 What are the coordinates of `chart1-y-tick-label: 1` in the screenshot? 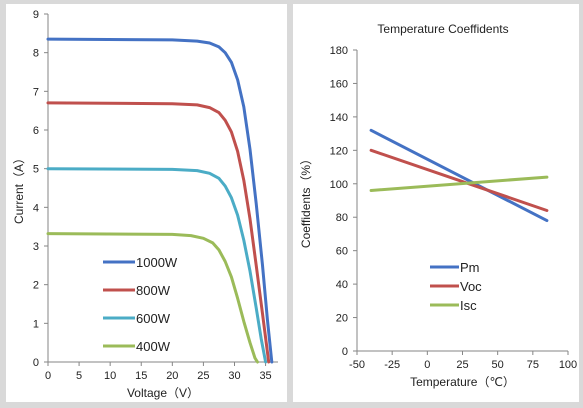 It's located at (36, 324).